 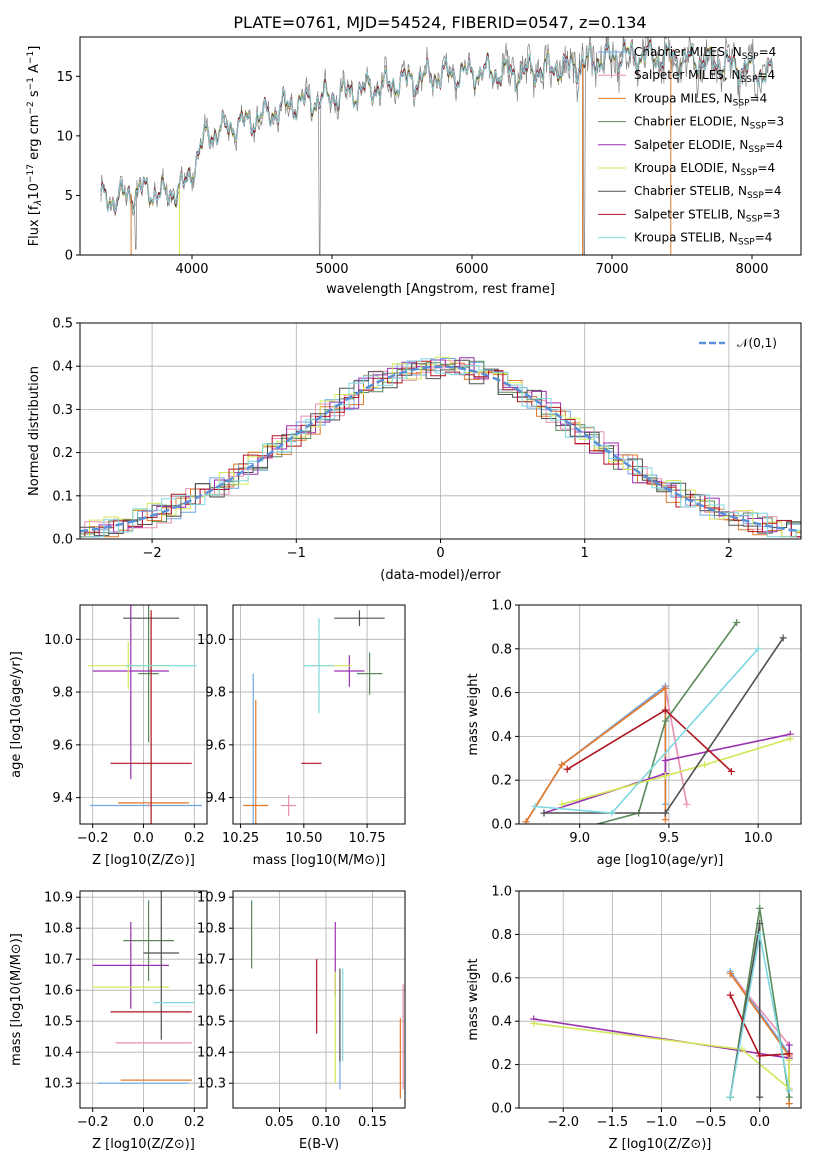 I want to click on x-tick-label: 0.05, so click(x=279, y=1122).